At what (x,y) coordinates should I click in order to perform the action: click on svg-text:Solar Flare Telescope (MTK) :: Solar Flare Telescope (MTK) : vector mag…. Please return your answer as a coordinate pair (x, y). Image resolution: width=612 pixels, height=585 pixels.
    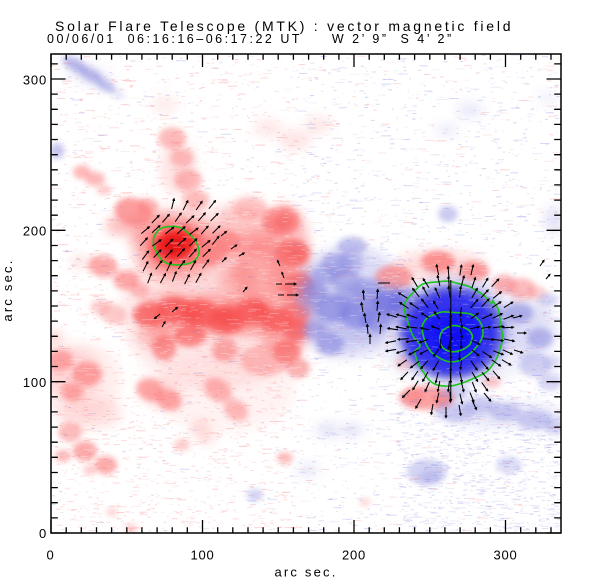
    Looking at the image, I should click on (284, 26).